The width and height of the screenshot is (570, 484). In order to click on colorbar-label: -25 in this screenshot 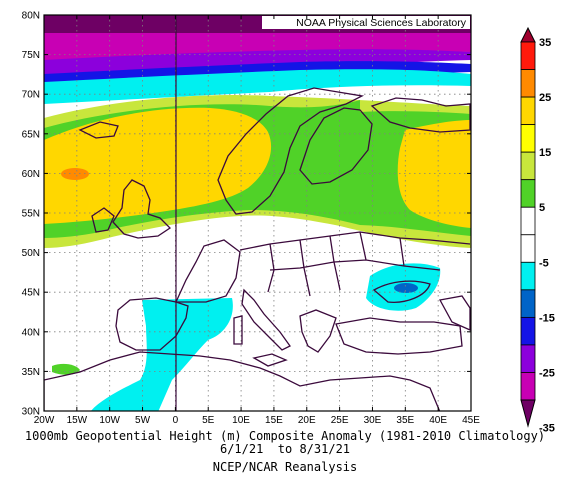, I will do `click(547, 373)`.